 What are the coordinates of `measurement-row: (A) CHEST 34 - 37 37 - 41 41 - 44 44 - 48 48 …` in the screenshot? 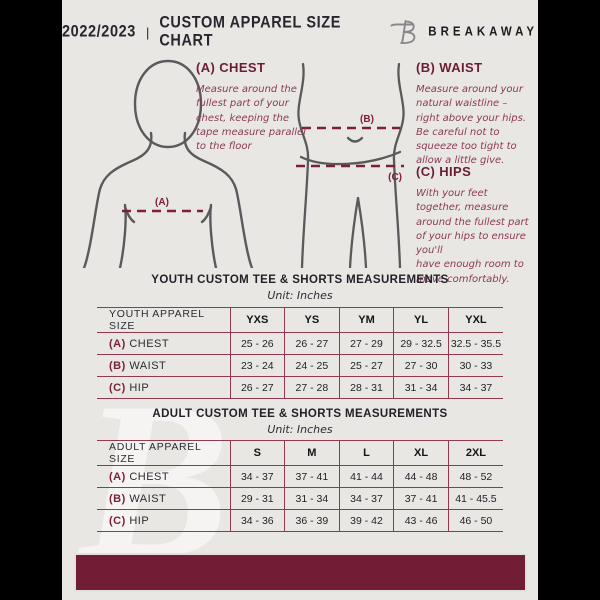 It's located at (300, 476).